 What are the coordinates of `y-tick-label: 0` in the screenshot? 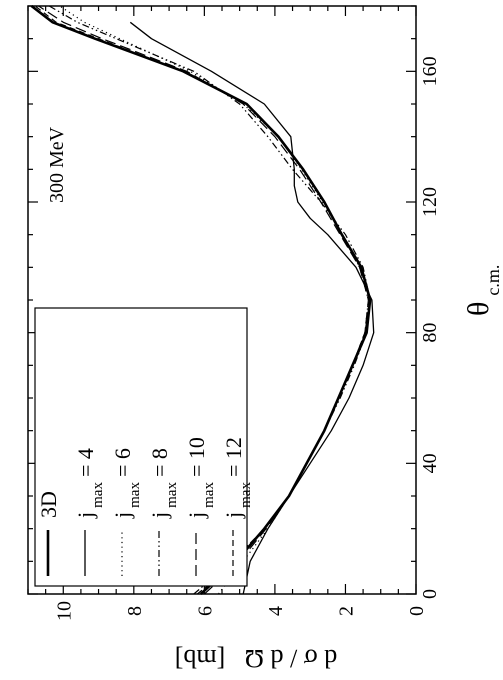 It's located at (417, 611).